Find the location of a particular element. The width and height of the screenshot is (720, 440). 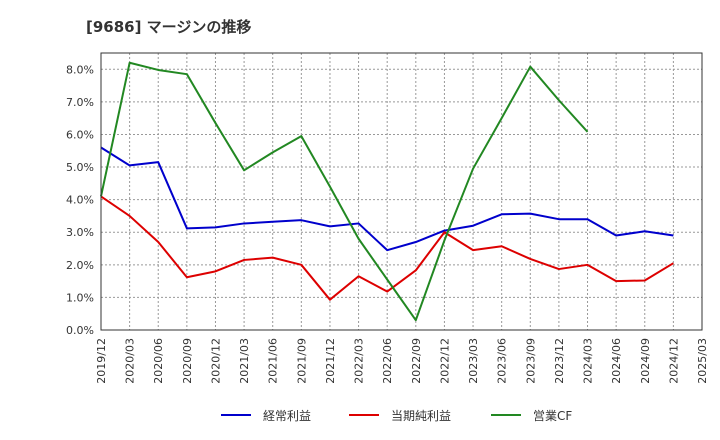

x-tick-label: 2024/12 is located at coordinates (673, 361).